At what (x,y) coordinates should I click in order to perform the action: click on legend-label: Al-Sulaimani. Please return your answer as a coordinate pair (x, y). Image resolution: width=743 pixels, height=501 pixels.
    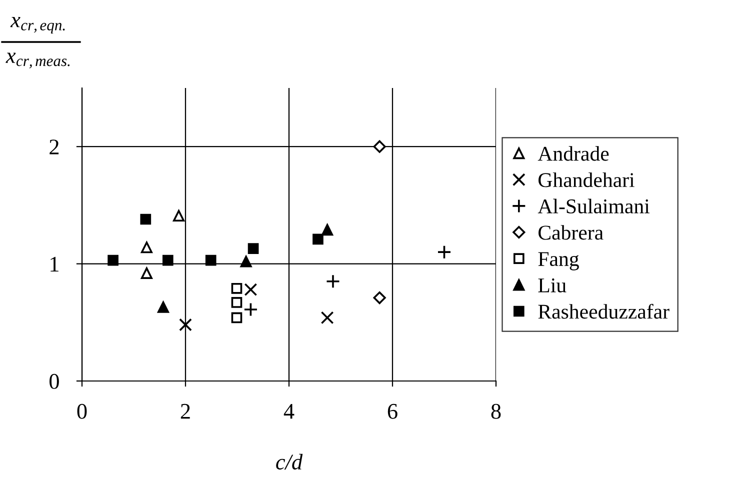
    Looking at the image, I should click on (594, 206).